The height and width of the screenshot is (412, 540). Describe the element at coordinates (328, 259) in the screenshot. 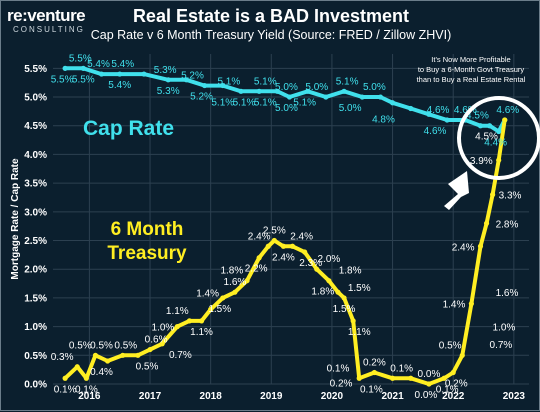

I see `treasury-data-label: 2.0%` at that location.